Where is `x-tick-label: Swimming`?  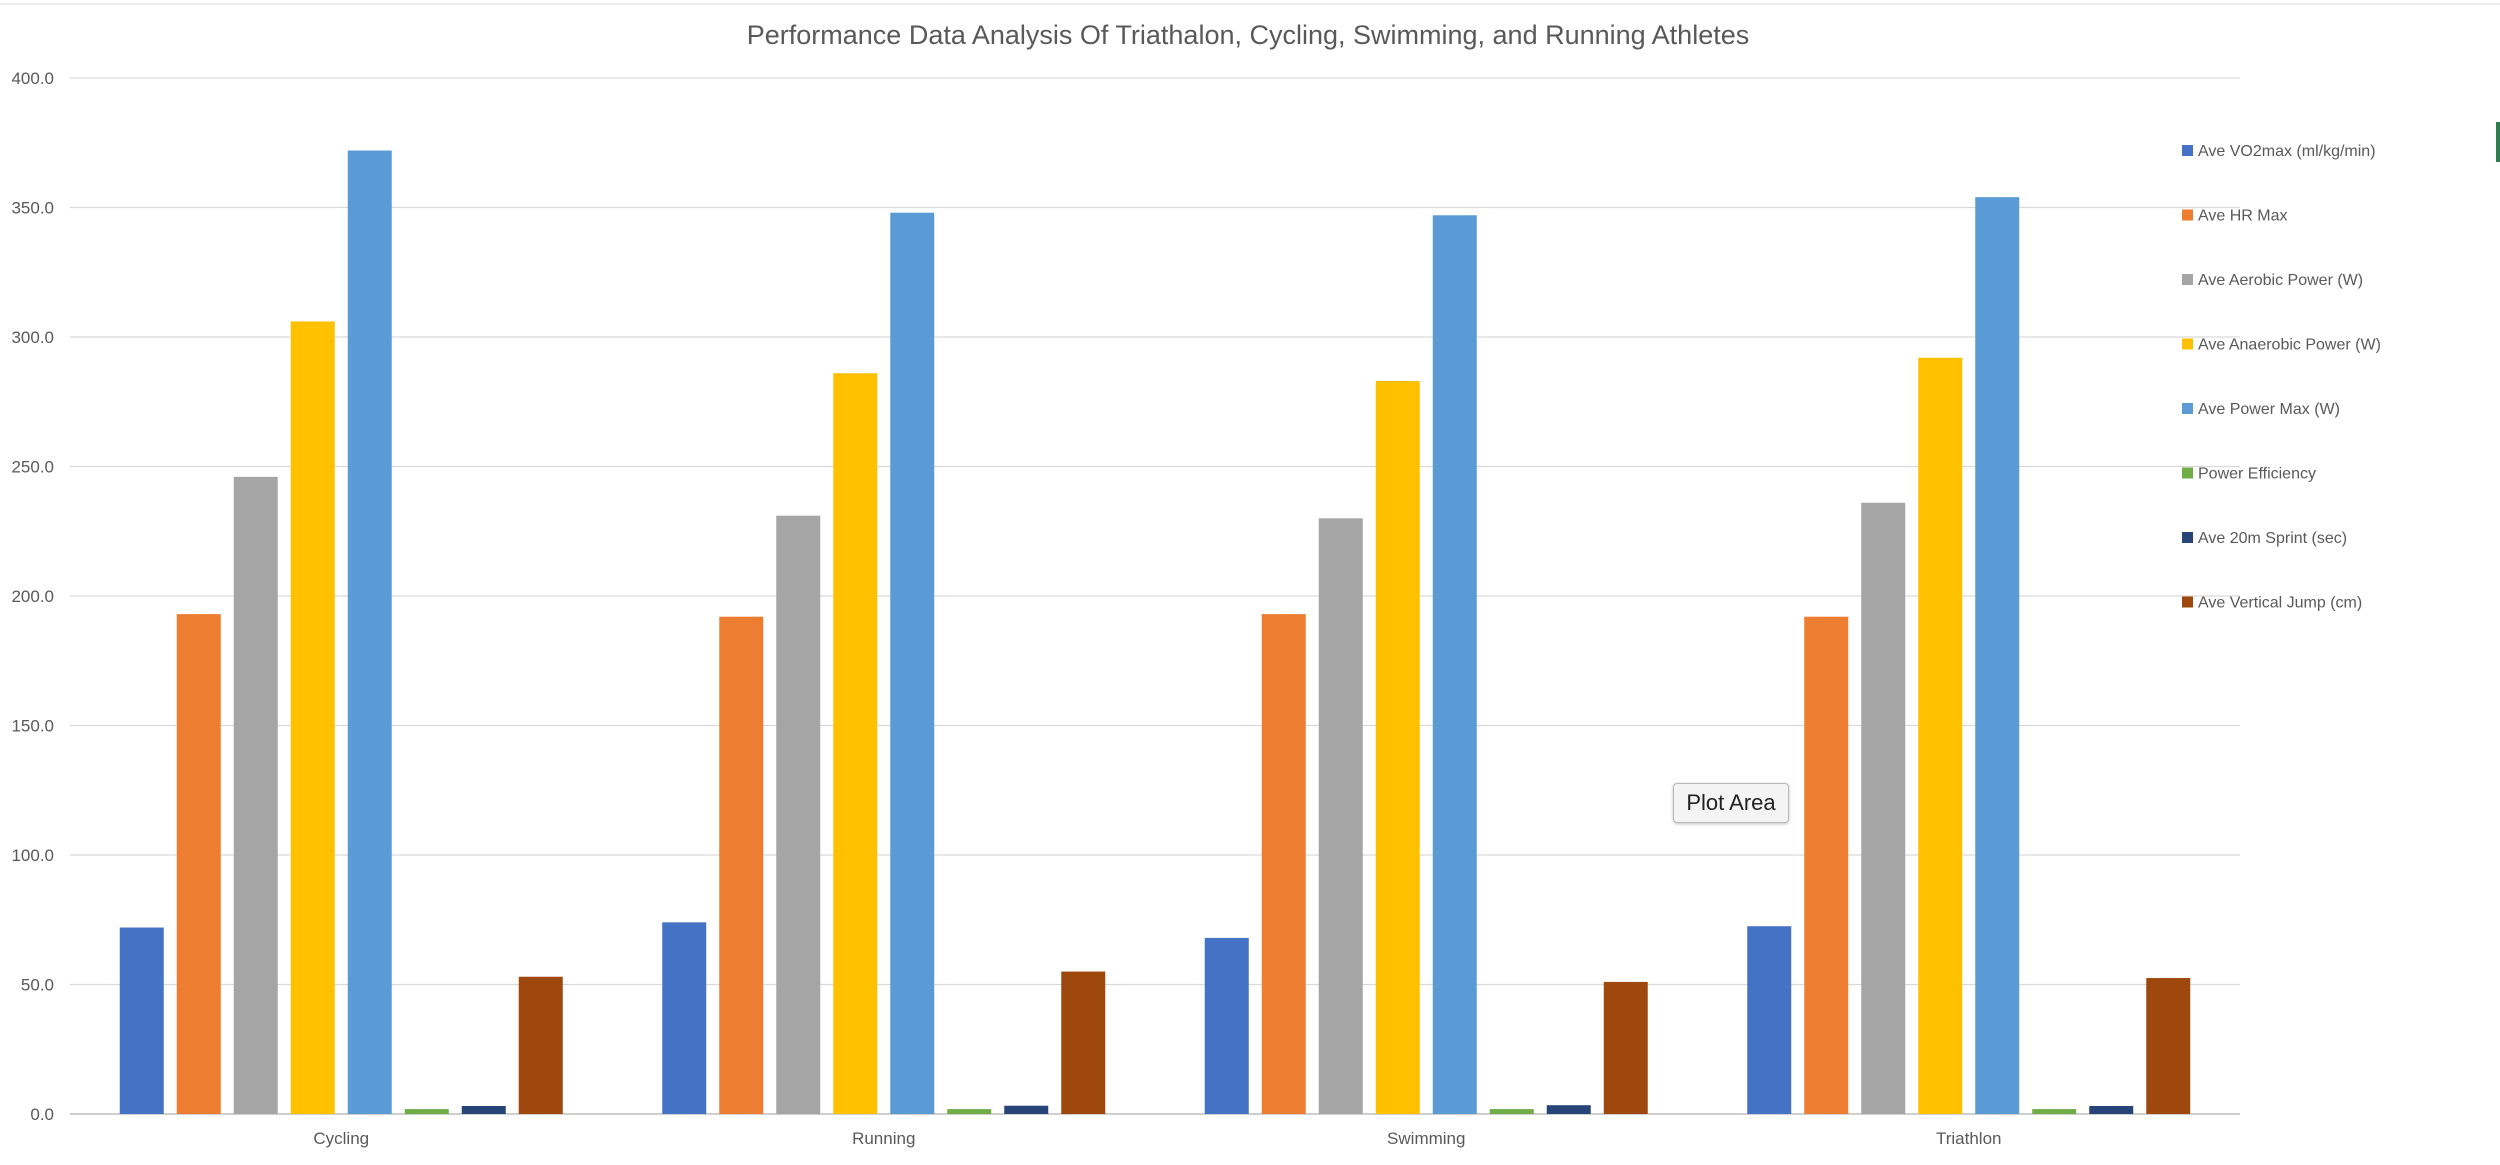 x-tick-label: Swimming is located at coordinates (1426, 1138).